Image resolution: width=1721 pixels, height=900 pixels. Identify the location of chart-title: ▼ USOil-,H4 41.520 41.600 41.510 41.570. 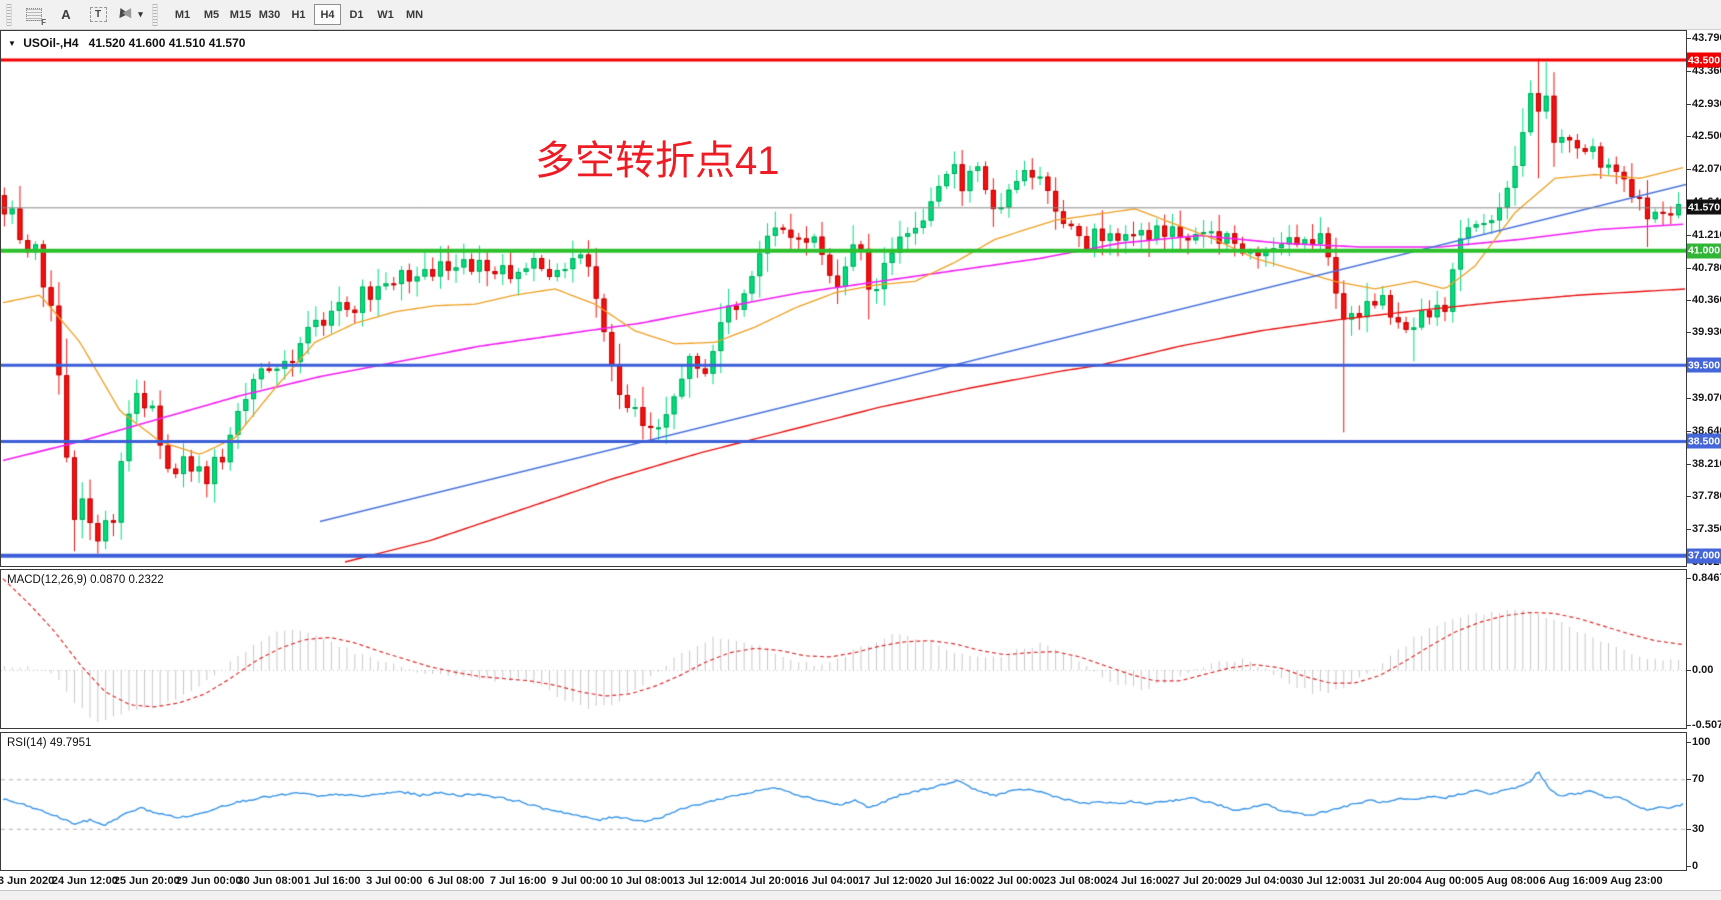
(126, 43).